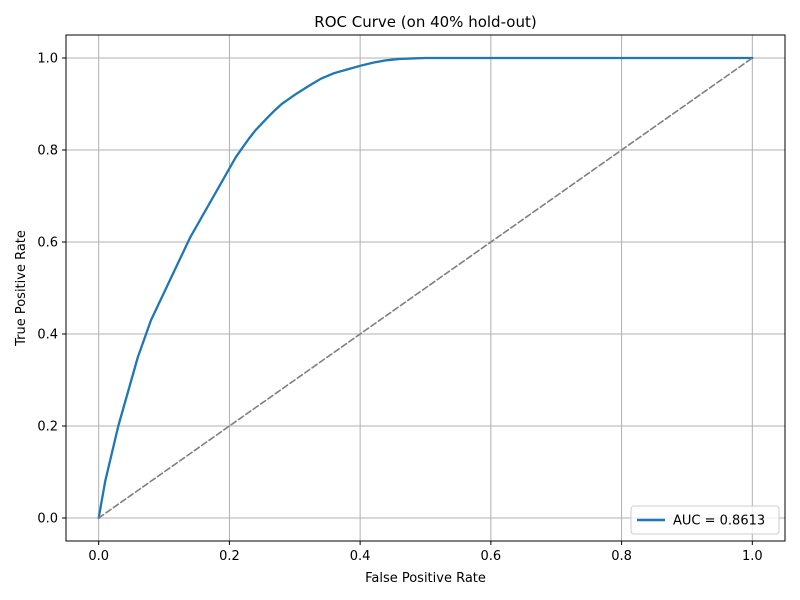 The height and width of the screenshot is (600, 800). Describe the element at coordinates (621, 556) in the screenshot. I see `x-tick-label: 0.8` at that location.